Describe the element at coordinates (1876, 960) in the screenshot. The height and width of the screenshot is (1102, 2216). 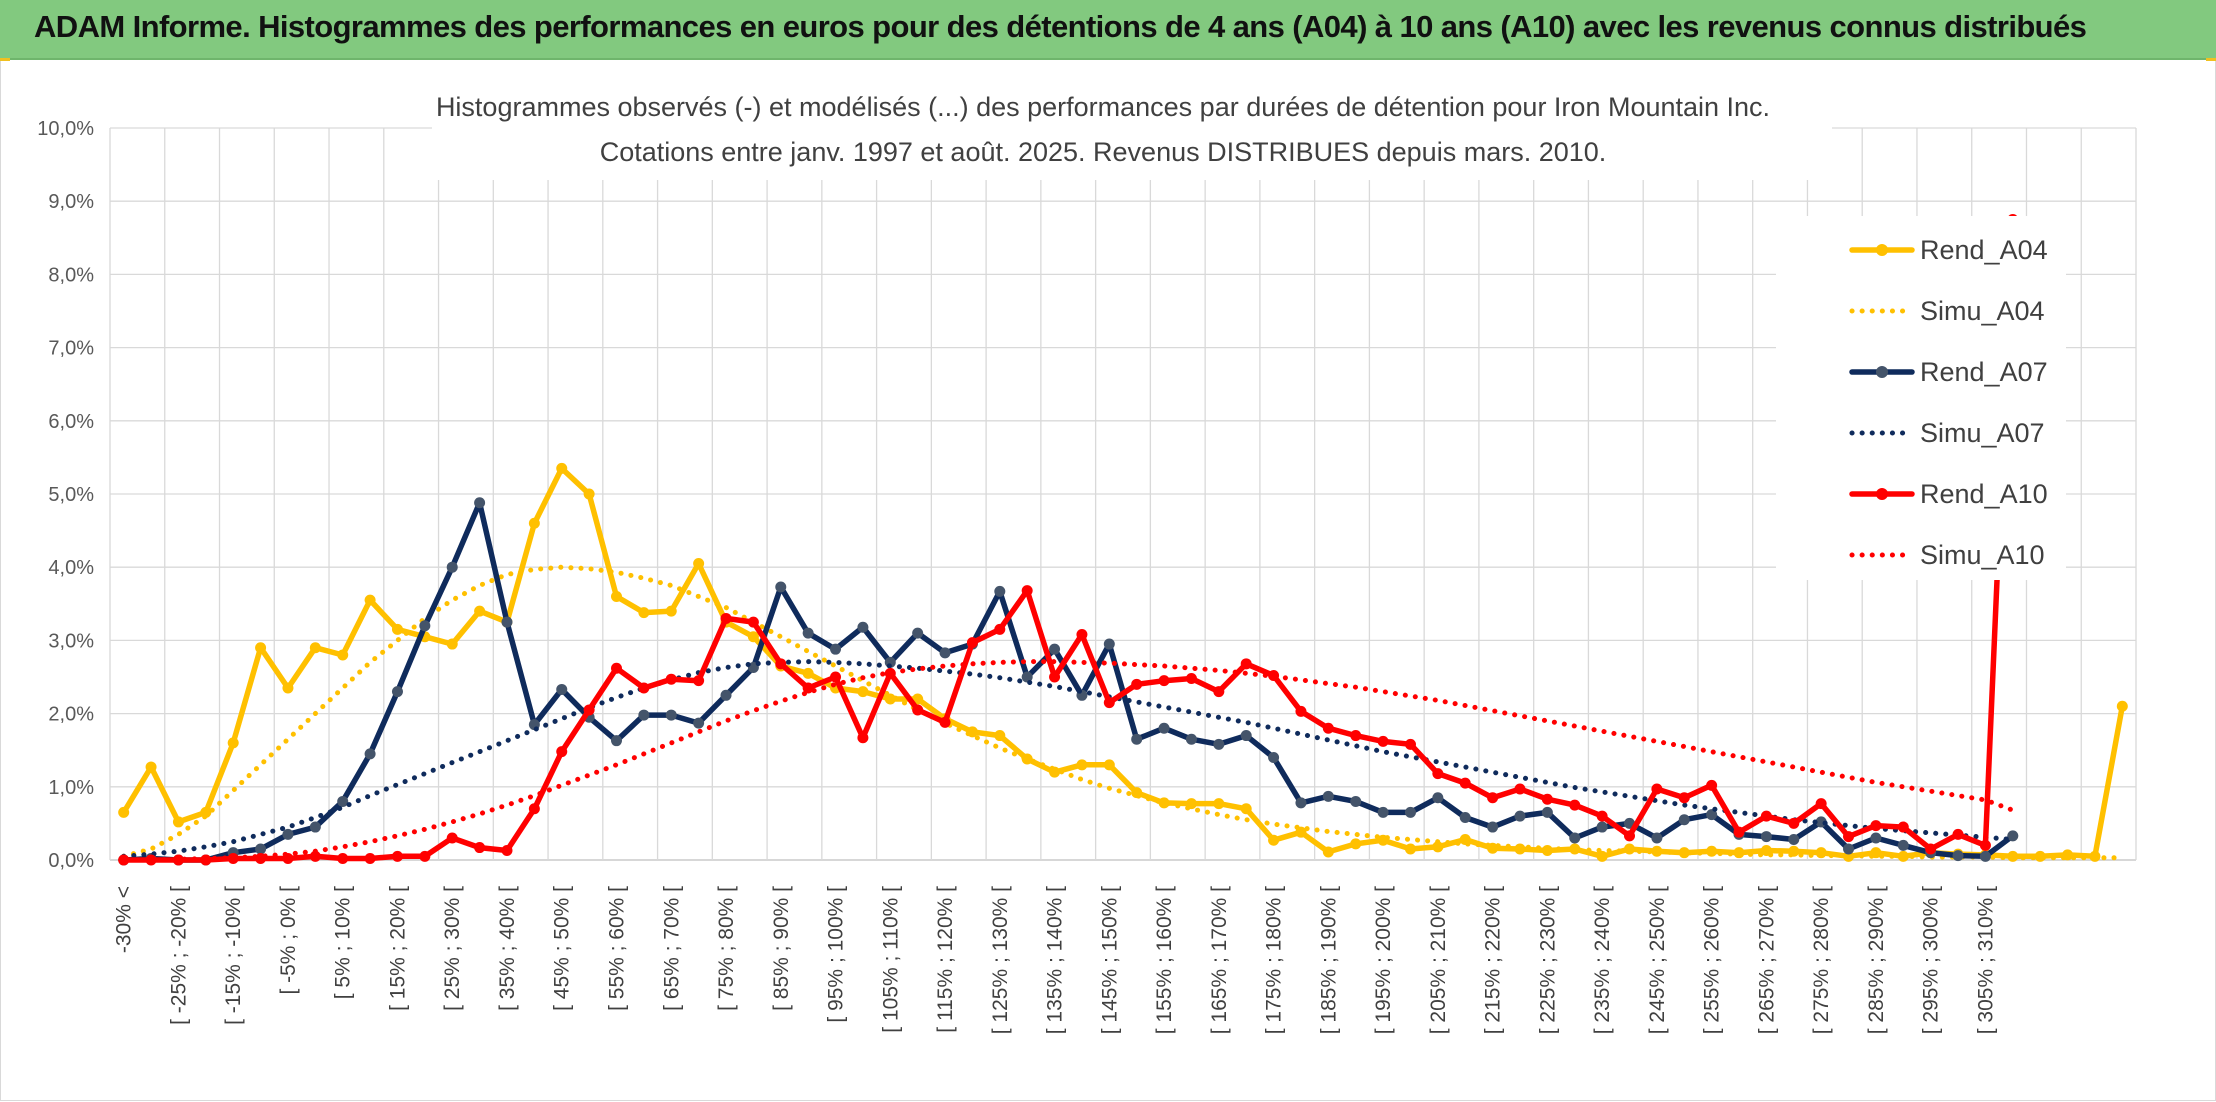
I see `x-tick-label: [ 285% ; 290% [` at that location.